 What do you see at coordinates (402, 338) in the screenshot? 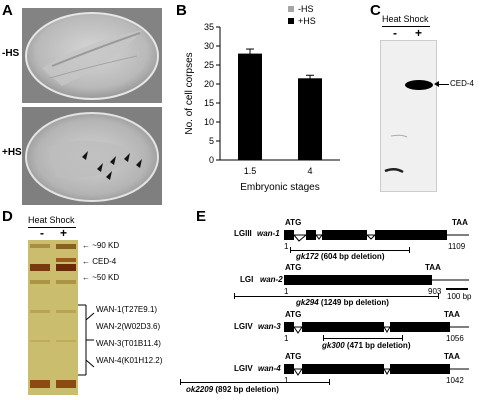
I see `gene3-deletion-tick-r` at bounding box center [402, 338].